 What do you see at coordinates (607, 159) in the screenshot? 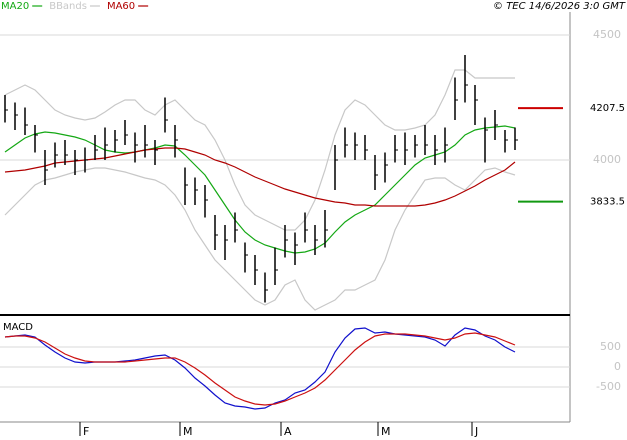
I see `y-tick-label: 4000` at bounding box center [607, 159].